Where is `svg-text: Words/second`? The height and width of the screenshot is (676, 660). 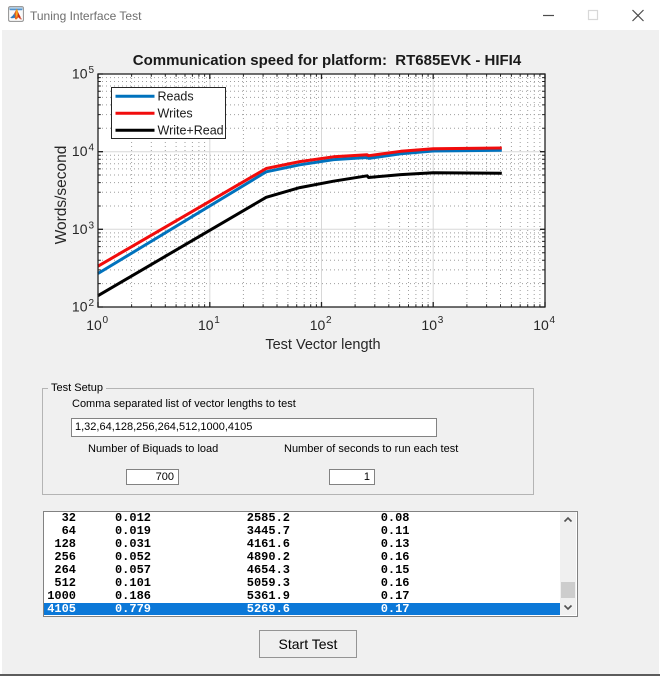
svg-text: Words/second is located at coordinates (61, 195).